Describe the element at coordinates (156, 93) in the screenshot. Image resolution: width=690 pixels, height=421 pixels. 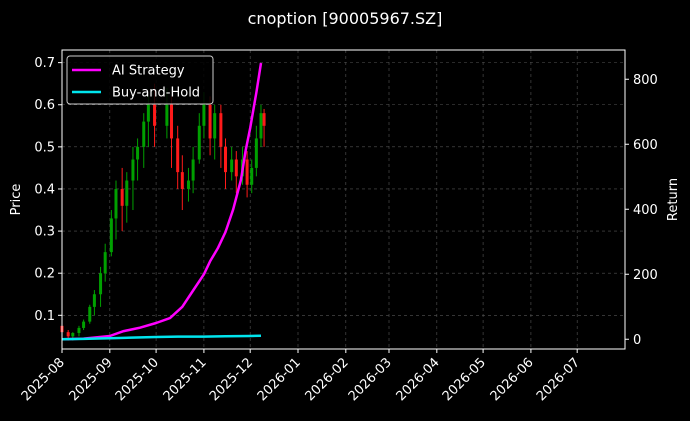
I see `legend-label-buy-and-hold: Buy-and-Hold` at that location.